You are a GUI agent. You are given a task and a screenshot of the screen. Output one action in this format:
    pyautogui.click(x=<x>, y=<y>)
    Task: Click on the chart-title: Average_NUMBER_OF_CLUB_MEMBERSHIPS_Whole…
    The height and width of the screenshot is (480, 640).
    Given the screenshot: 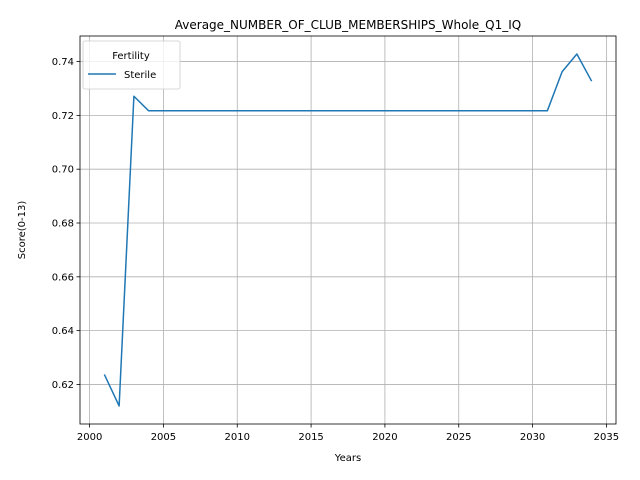 What is the action you would take?
    pyautogui.click(x=348, y=25)
    